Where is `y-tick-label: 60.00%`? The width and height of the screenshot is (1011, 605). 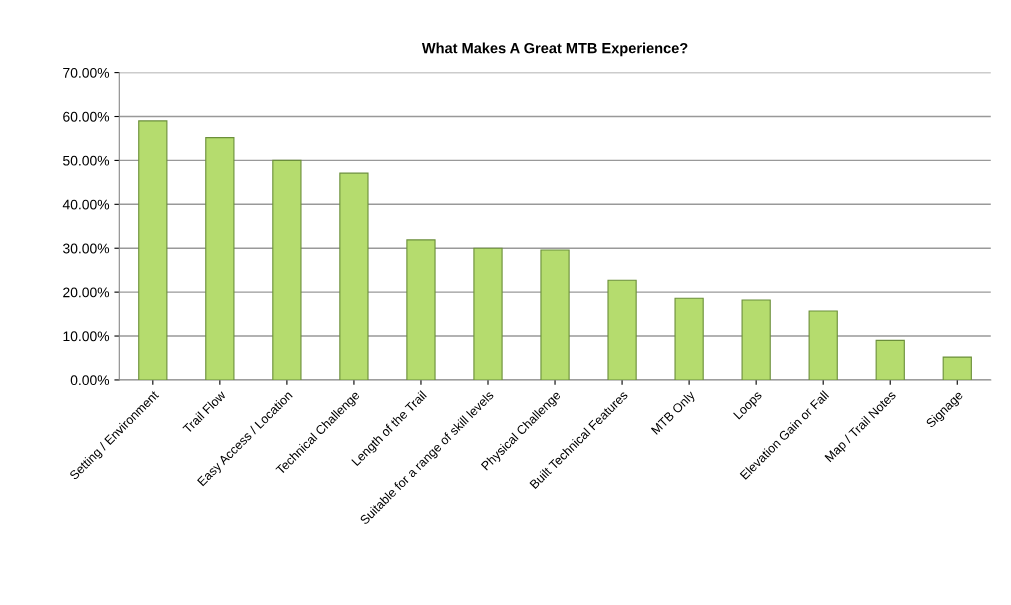 y-tick-label: 60.00% is located at coordinates (86, 116).